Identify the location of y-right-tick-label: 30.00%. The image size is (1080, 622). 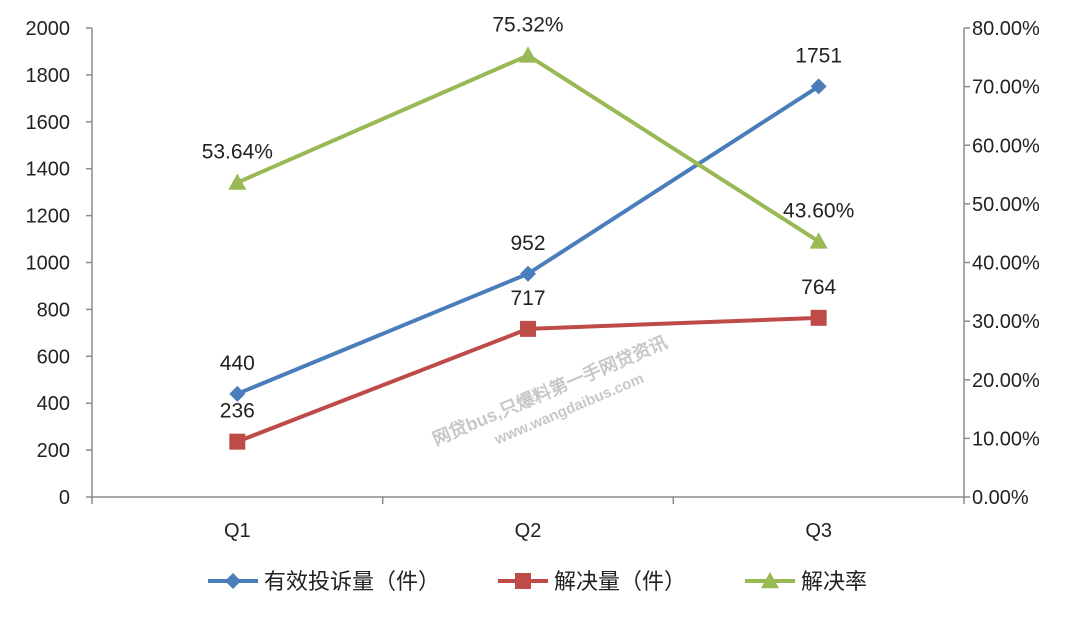
(1006, 322).